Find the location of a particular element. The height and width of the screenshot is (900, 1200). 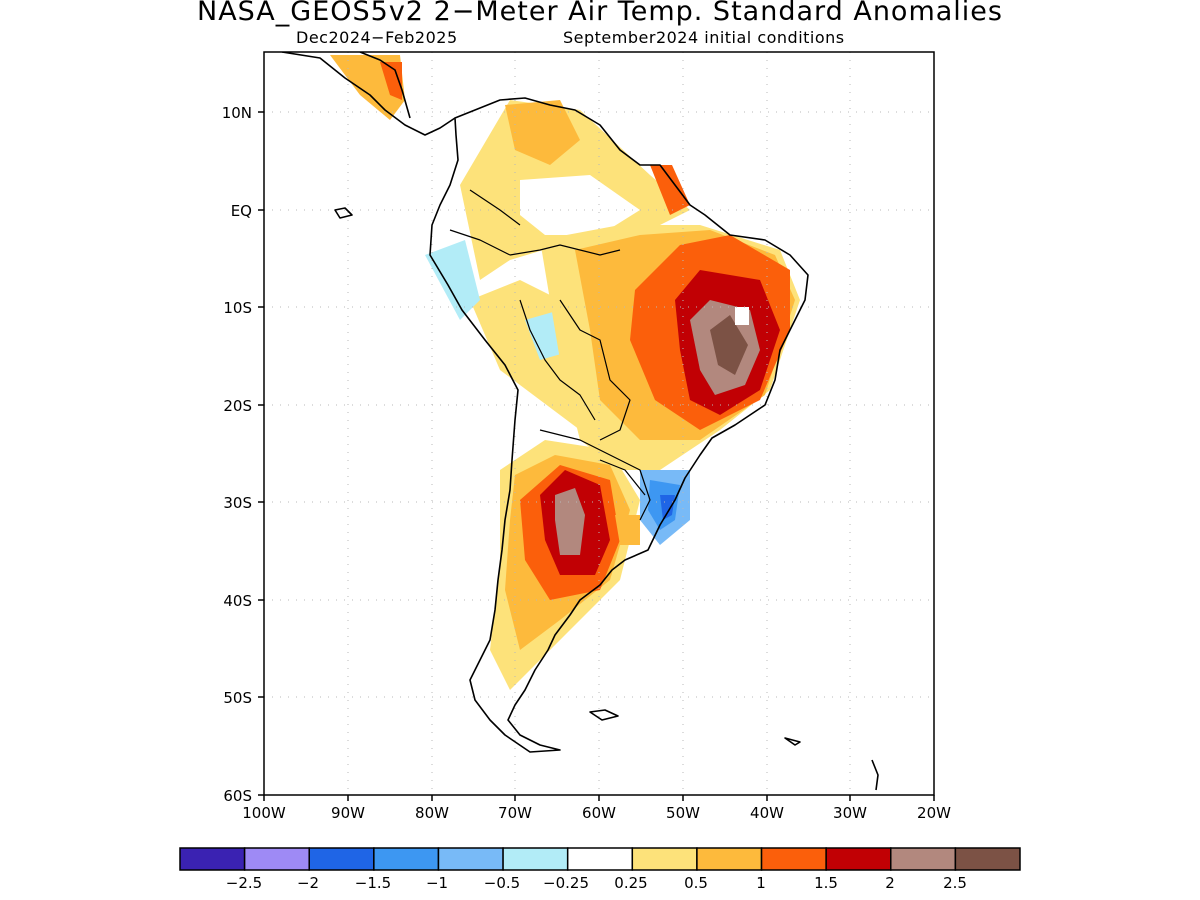

lat-label: 60S is located at coordinates (237, 796).